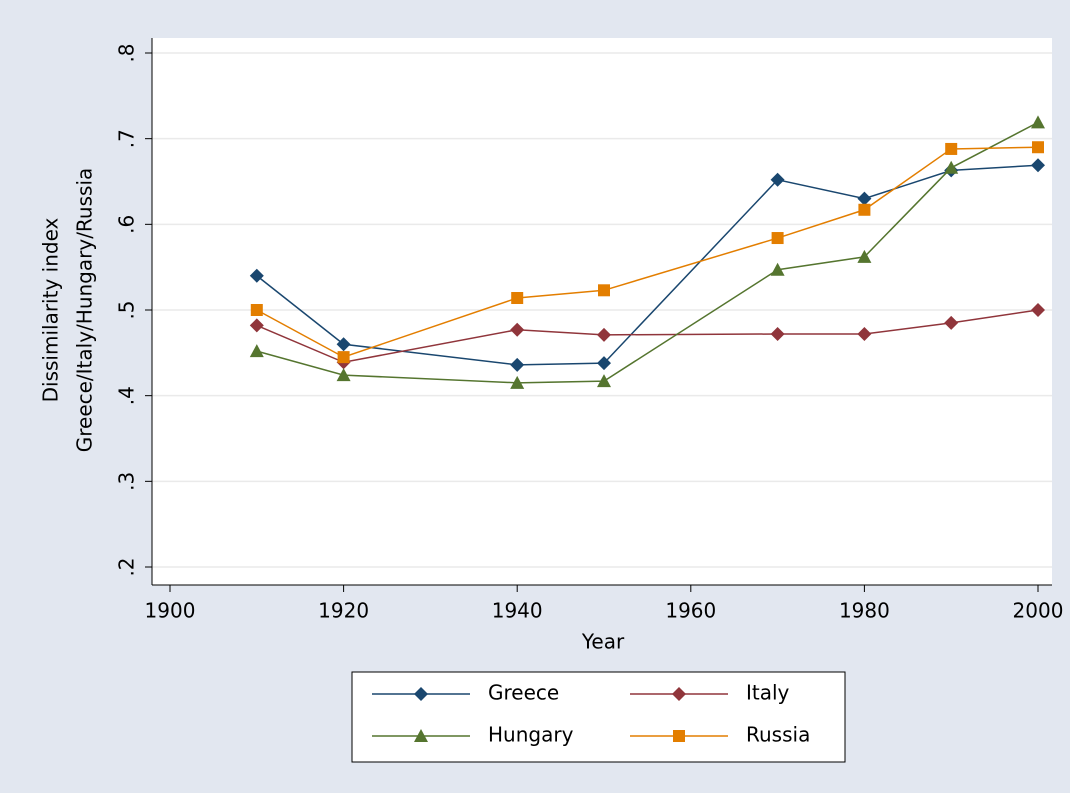 The image size is (1070, 793). I want to click on y-tick-label: .6, so click(127, 224).